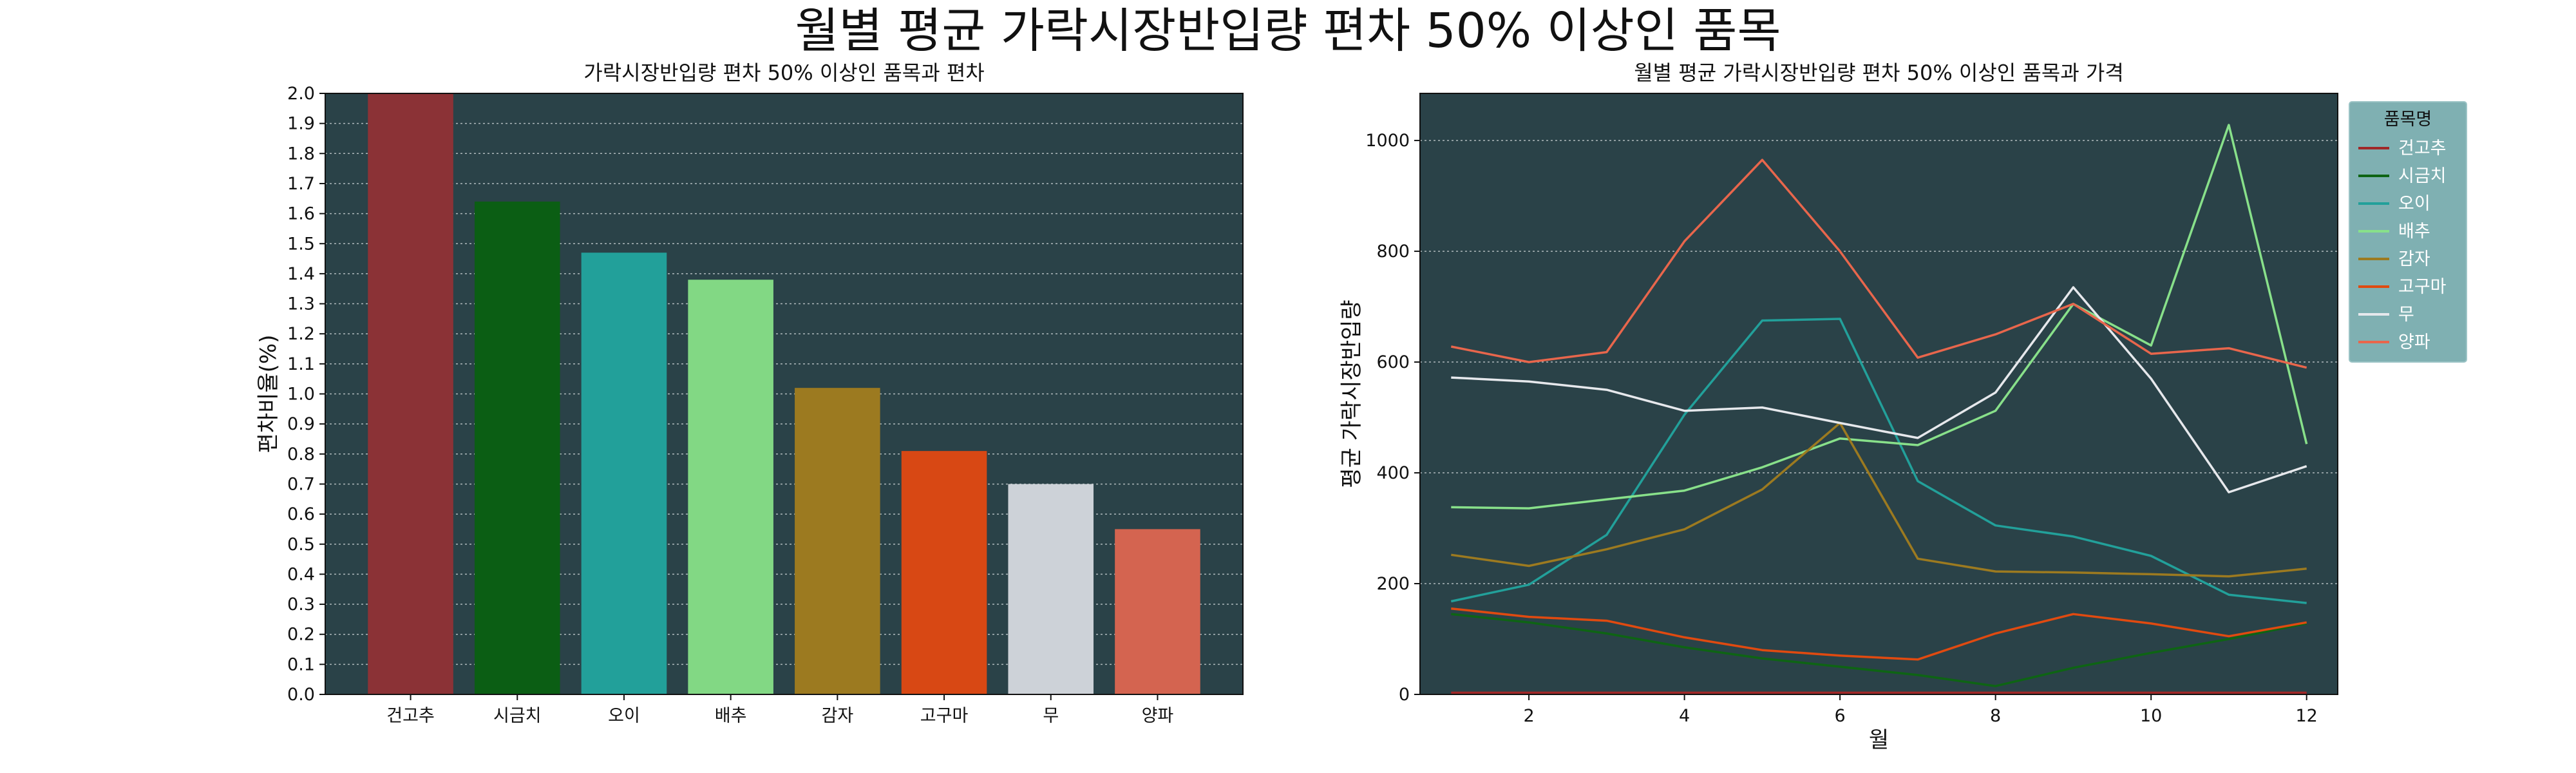 Image resolution: width=2576 pixels, height=773 pixels. I want to click on bar-y-tick-label: 0.6, so click(301, 514).